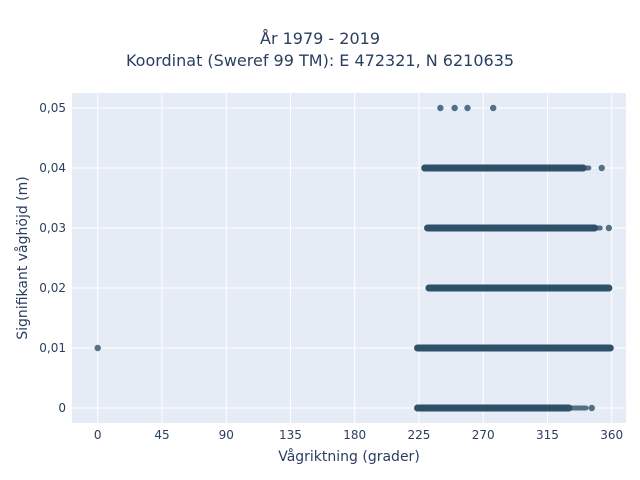 The height and width of the screenshot is (480, 640). I want to click on x-tick-label: 270, so click(483, 435).